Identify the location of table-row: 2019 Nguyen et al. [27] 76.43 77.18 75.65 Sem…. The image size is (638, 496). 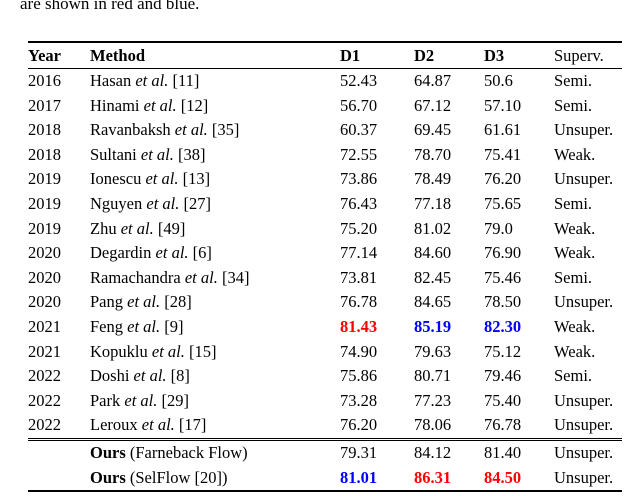
(325, 204).